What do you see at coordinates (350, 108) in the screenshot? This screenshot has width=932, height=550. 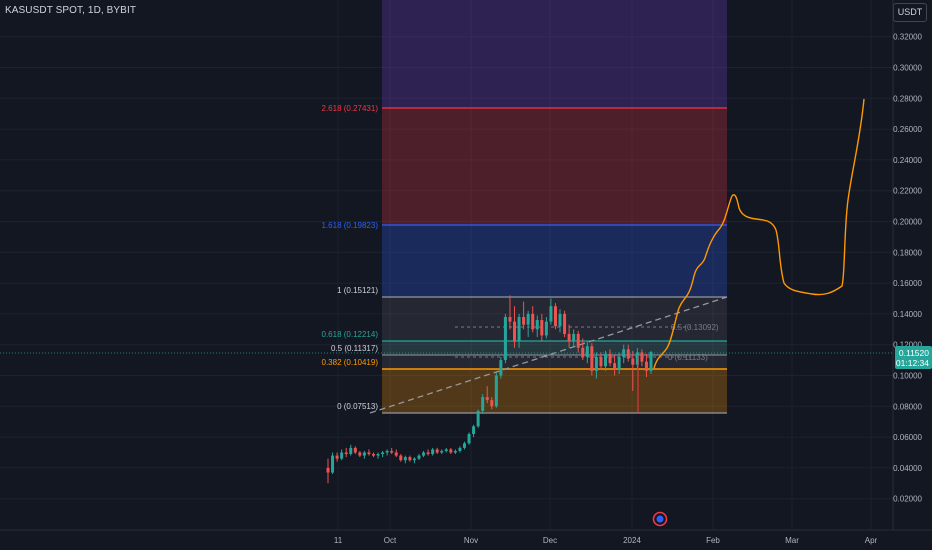 I see `fib-label-2618: 2.618 (0.27431)` at bounding box center [350, 108].